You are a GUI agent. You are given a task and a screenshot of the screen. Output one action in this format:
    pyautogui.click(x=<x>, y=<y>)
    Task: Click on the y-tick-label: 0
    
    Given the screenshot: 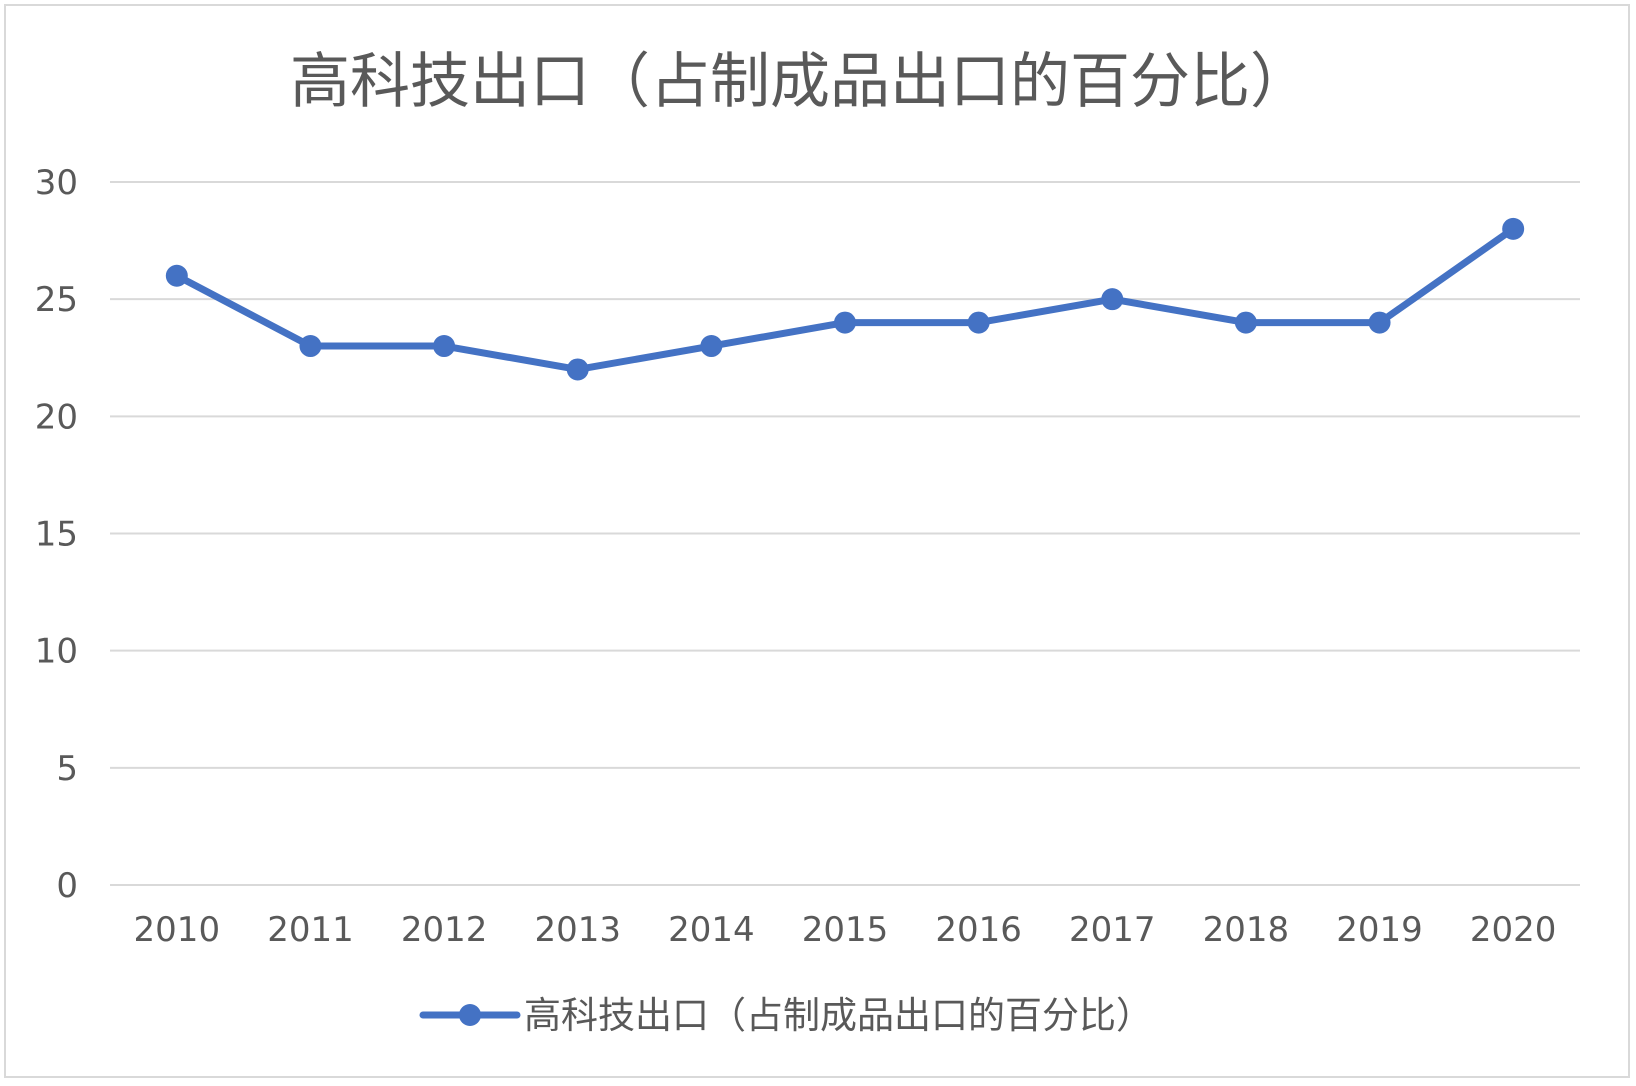 What is the action you would take?
    pyautogui.click(x=67, y=886)
    